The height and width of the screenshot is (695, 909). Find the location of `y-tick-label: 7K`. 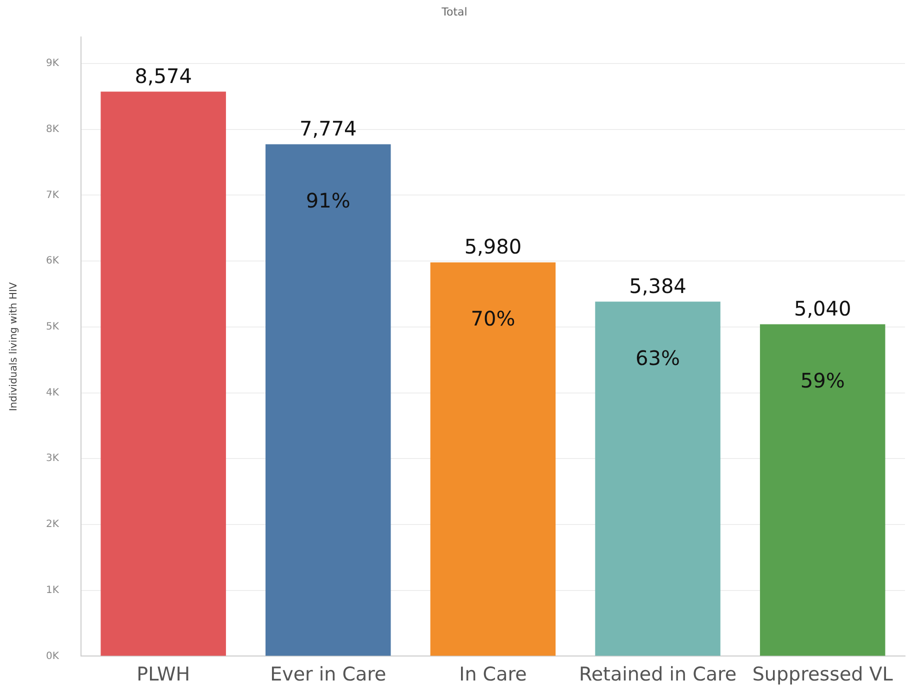

y-tick-label: 7K is located at coordinates (53, 195).